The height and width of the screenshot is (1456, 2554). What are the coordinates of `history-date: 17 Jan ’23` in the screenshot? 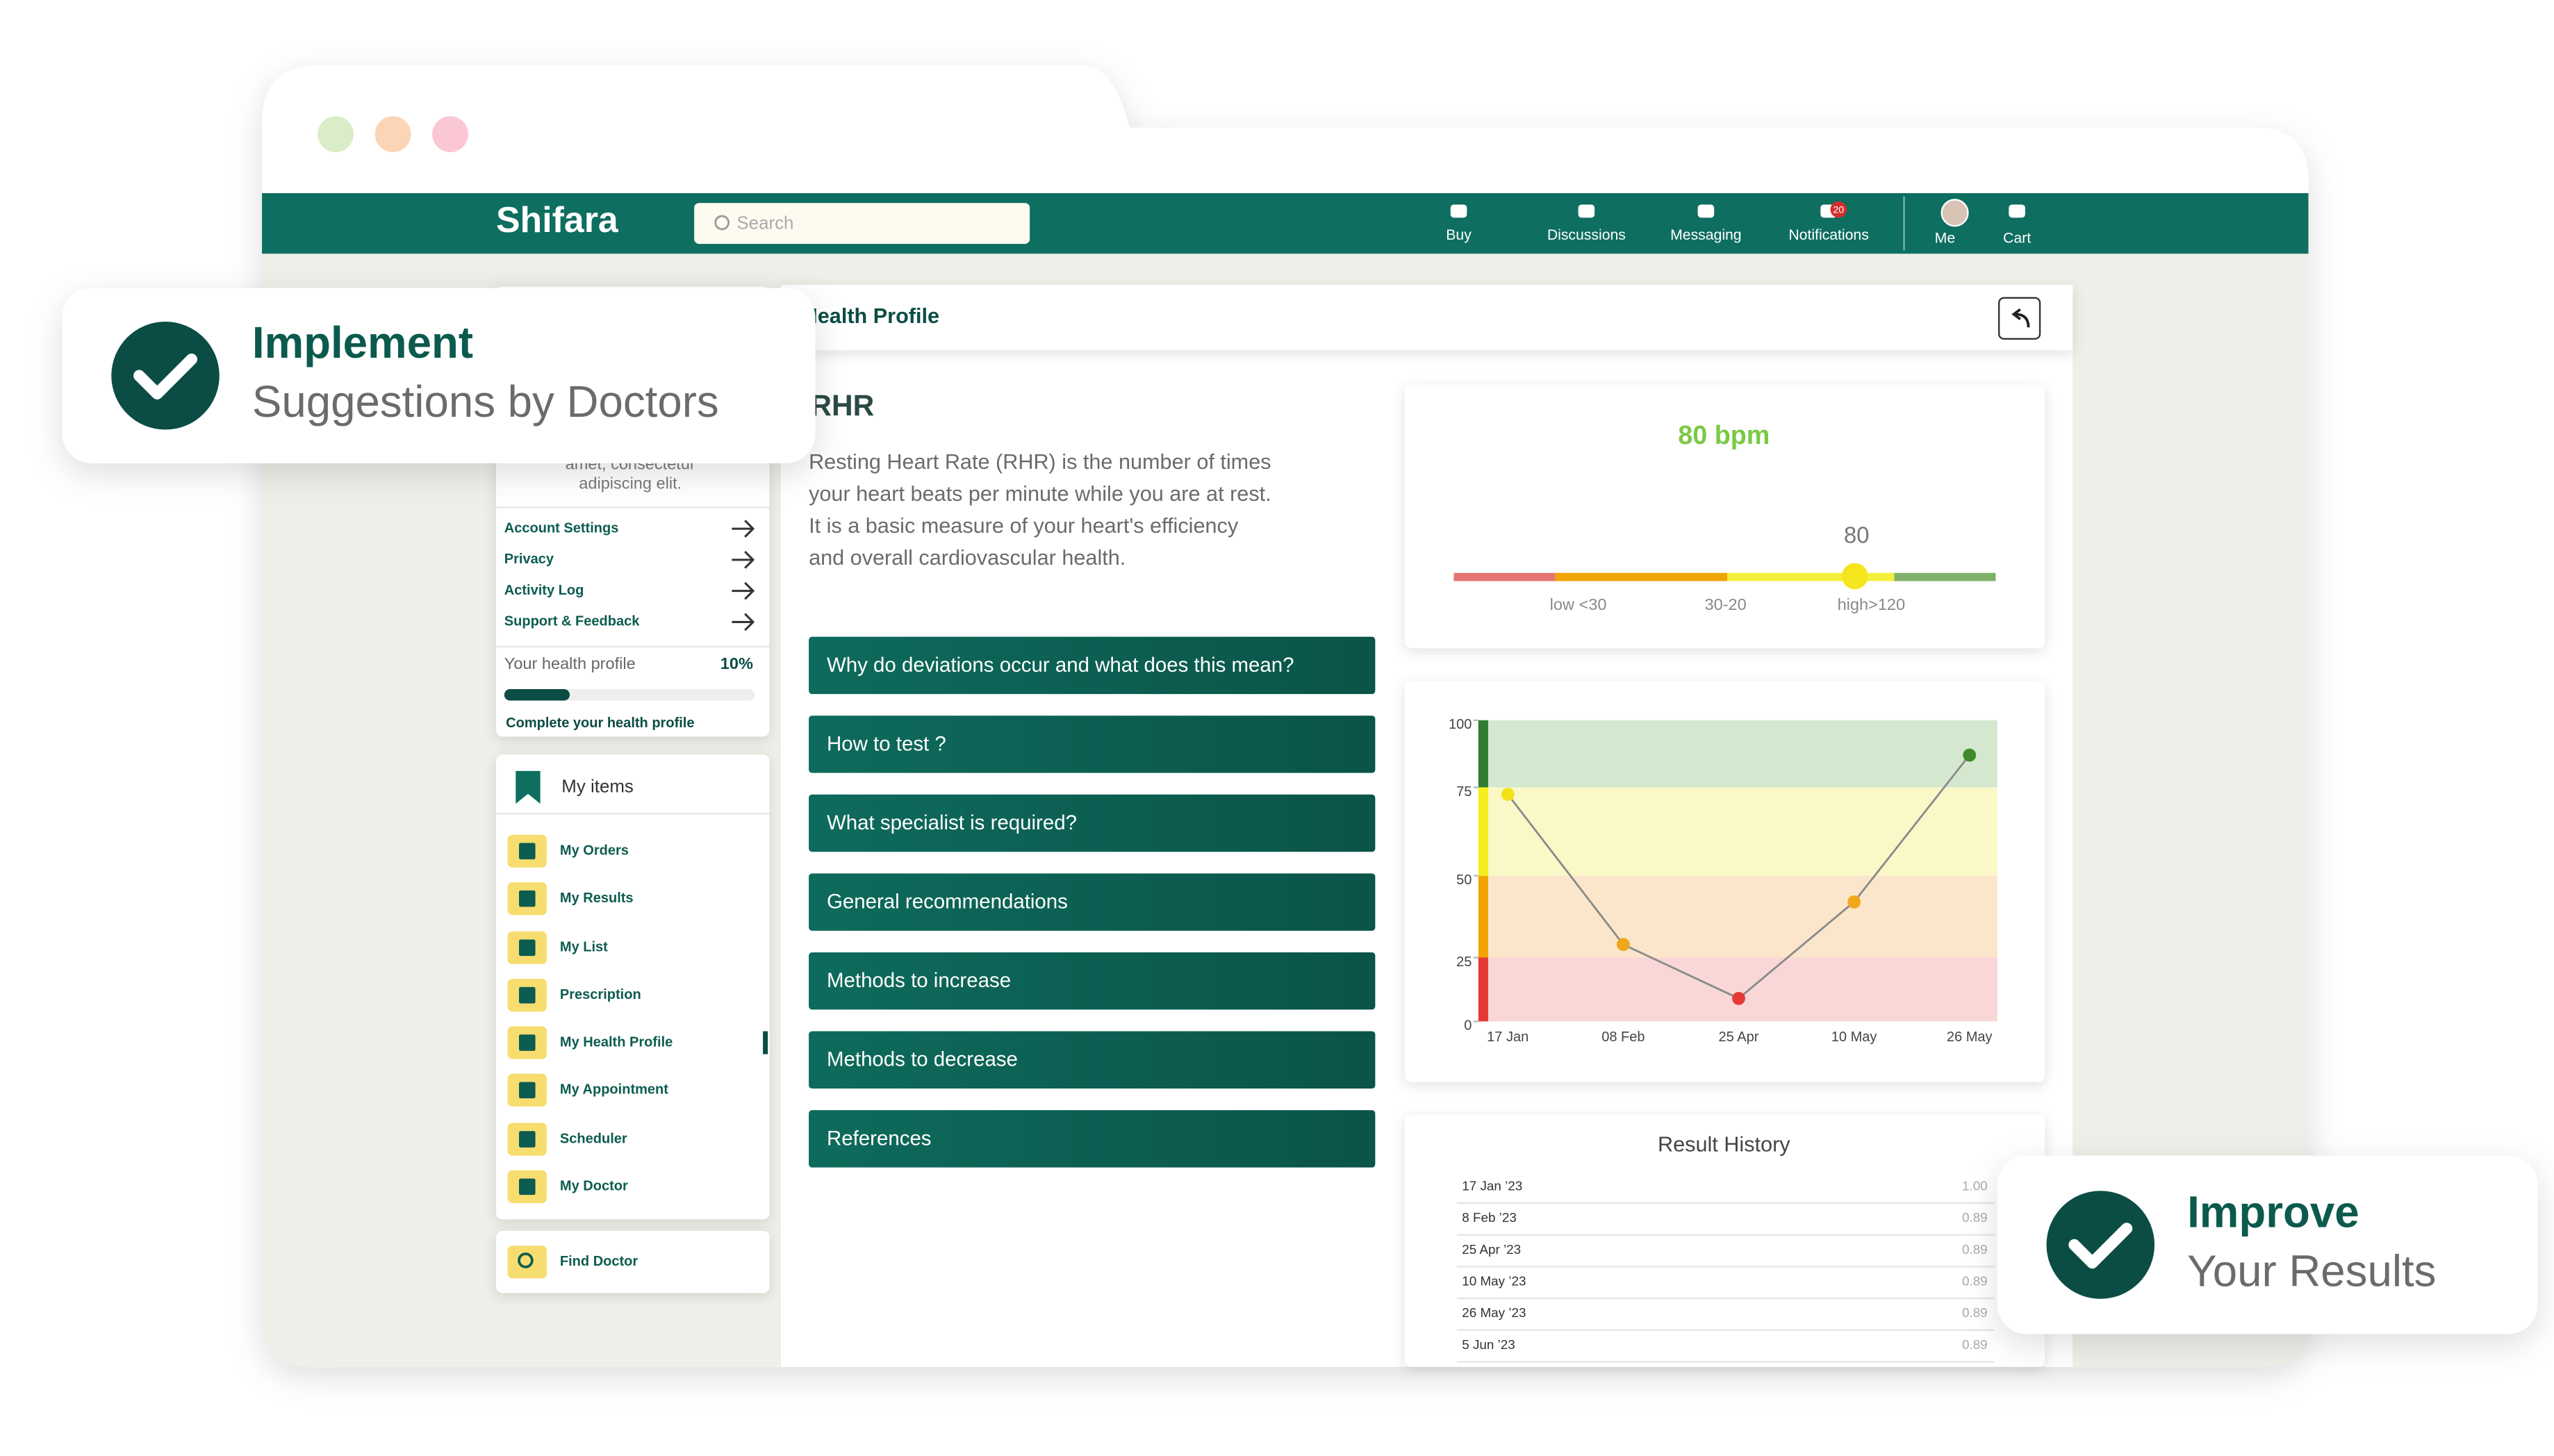 It's located at (1492, 1185).